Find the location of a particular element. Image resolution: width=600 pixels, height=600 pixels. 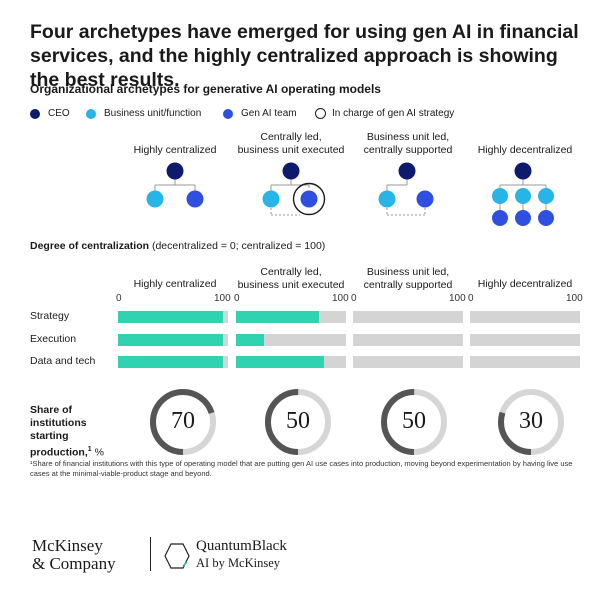

quantumblack-logo-line2: AI by McKinsey is located at coordinates (238, 563).